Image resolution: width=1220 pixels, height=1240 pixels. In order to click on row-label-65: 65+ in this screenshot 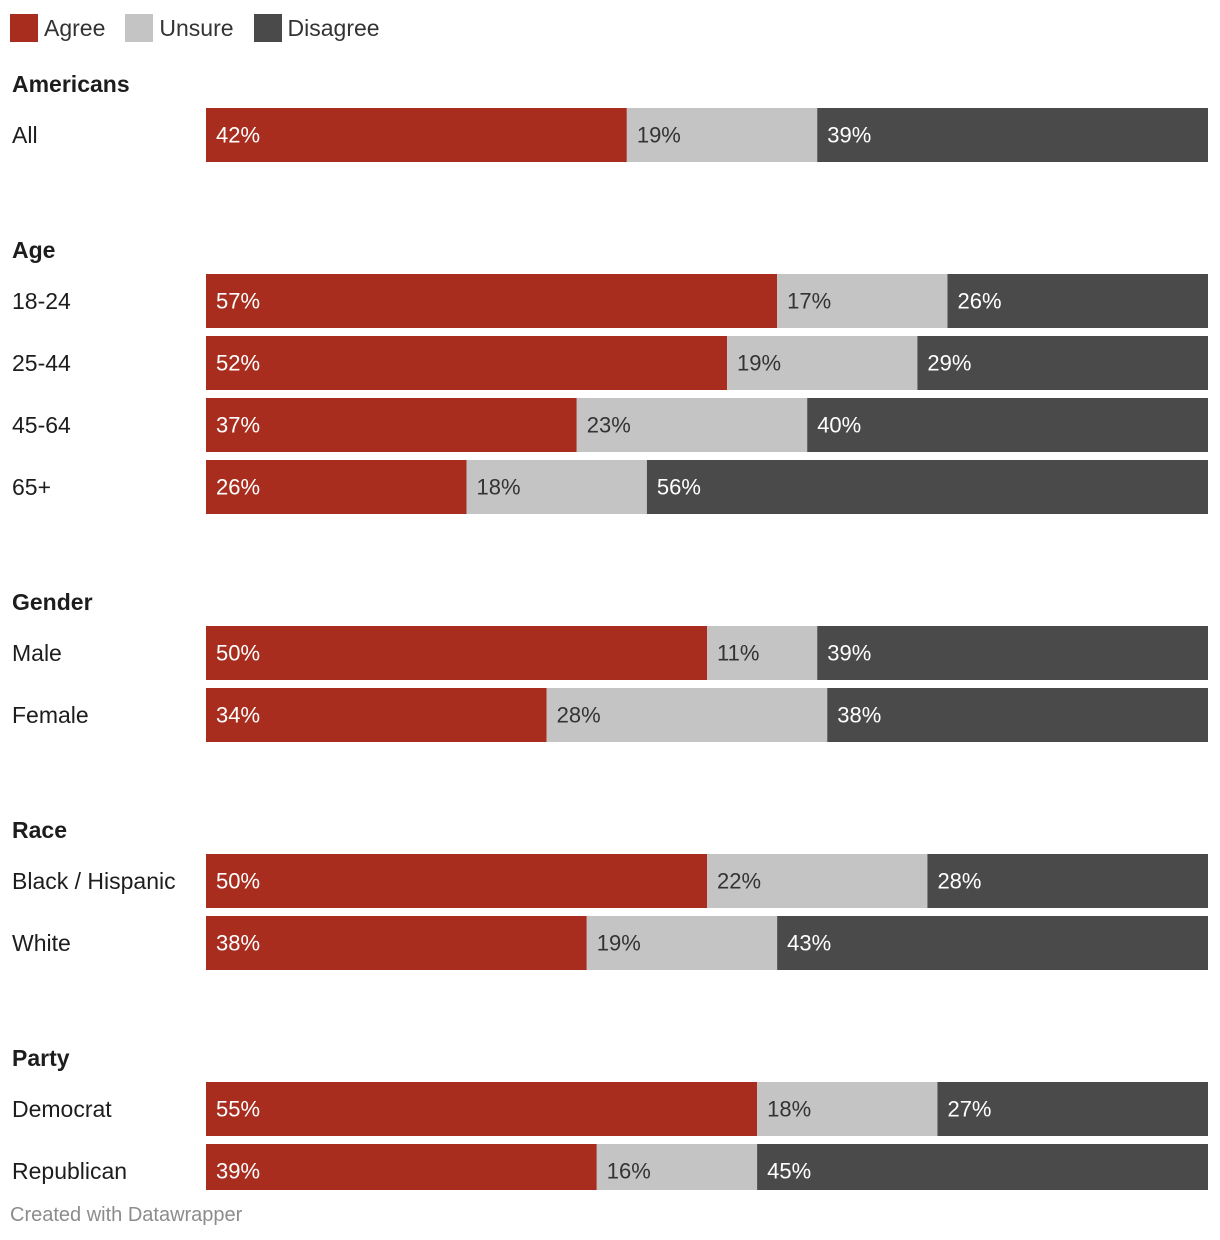, I will do `click(31, 487)`.